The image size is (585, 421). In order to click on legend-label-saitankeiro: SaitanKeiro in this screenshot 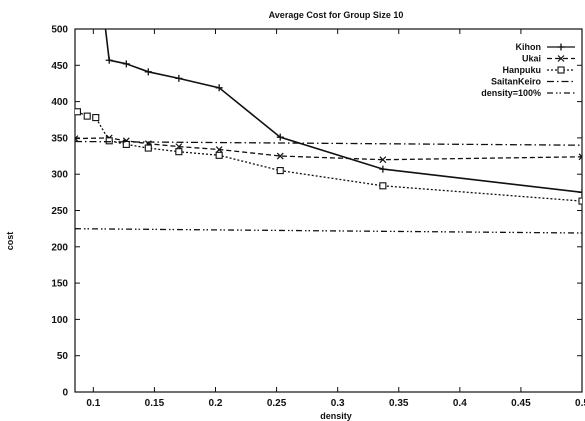, I will do `click(516, 82)`.